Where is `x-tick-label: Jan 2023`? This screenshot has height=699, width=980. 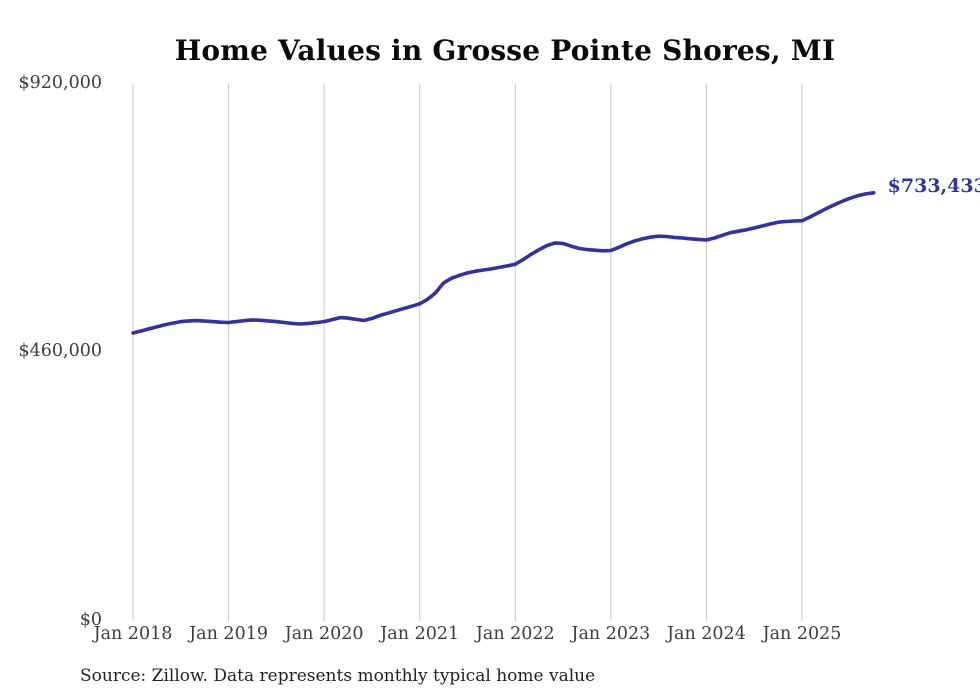 x-tick-label: Jan 2023 is located at coordinates (611, 634).